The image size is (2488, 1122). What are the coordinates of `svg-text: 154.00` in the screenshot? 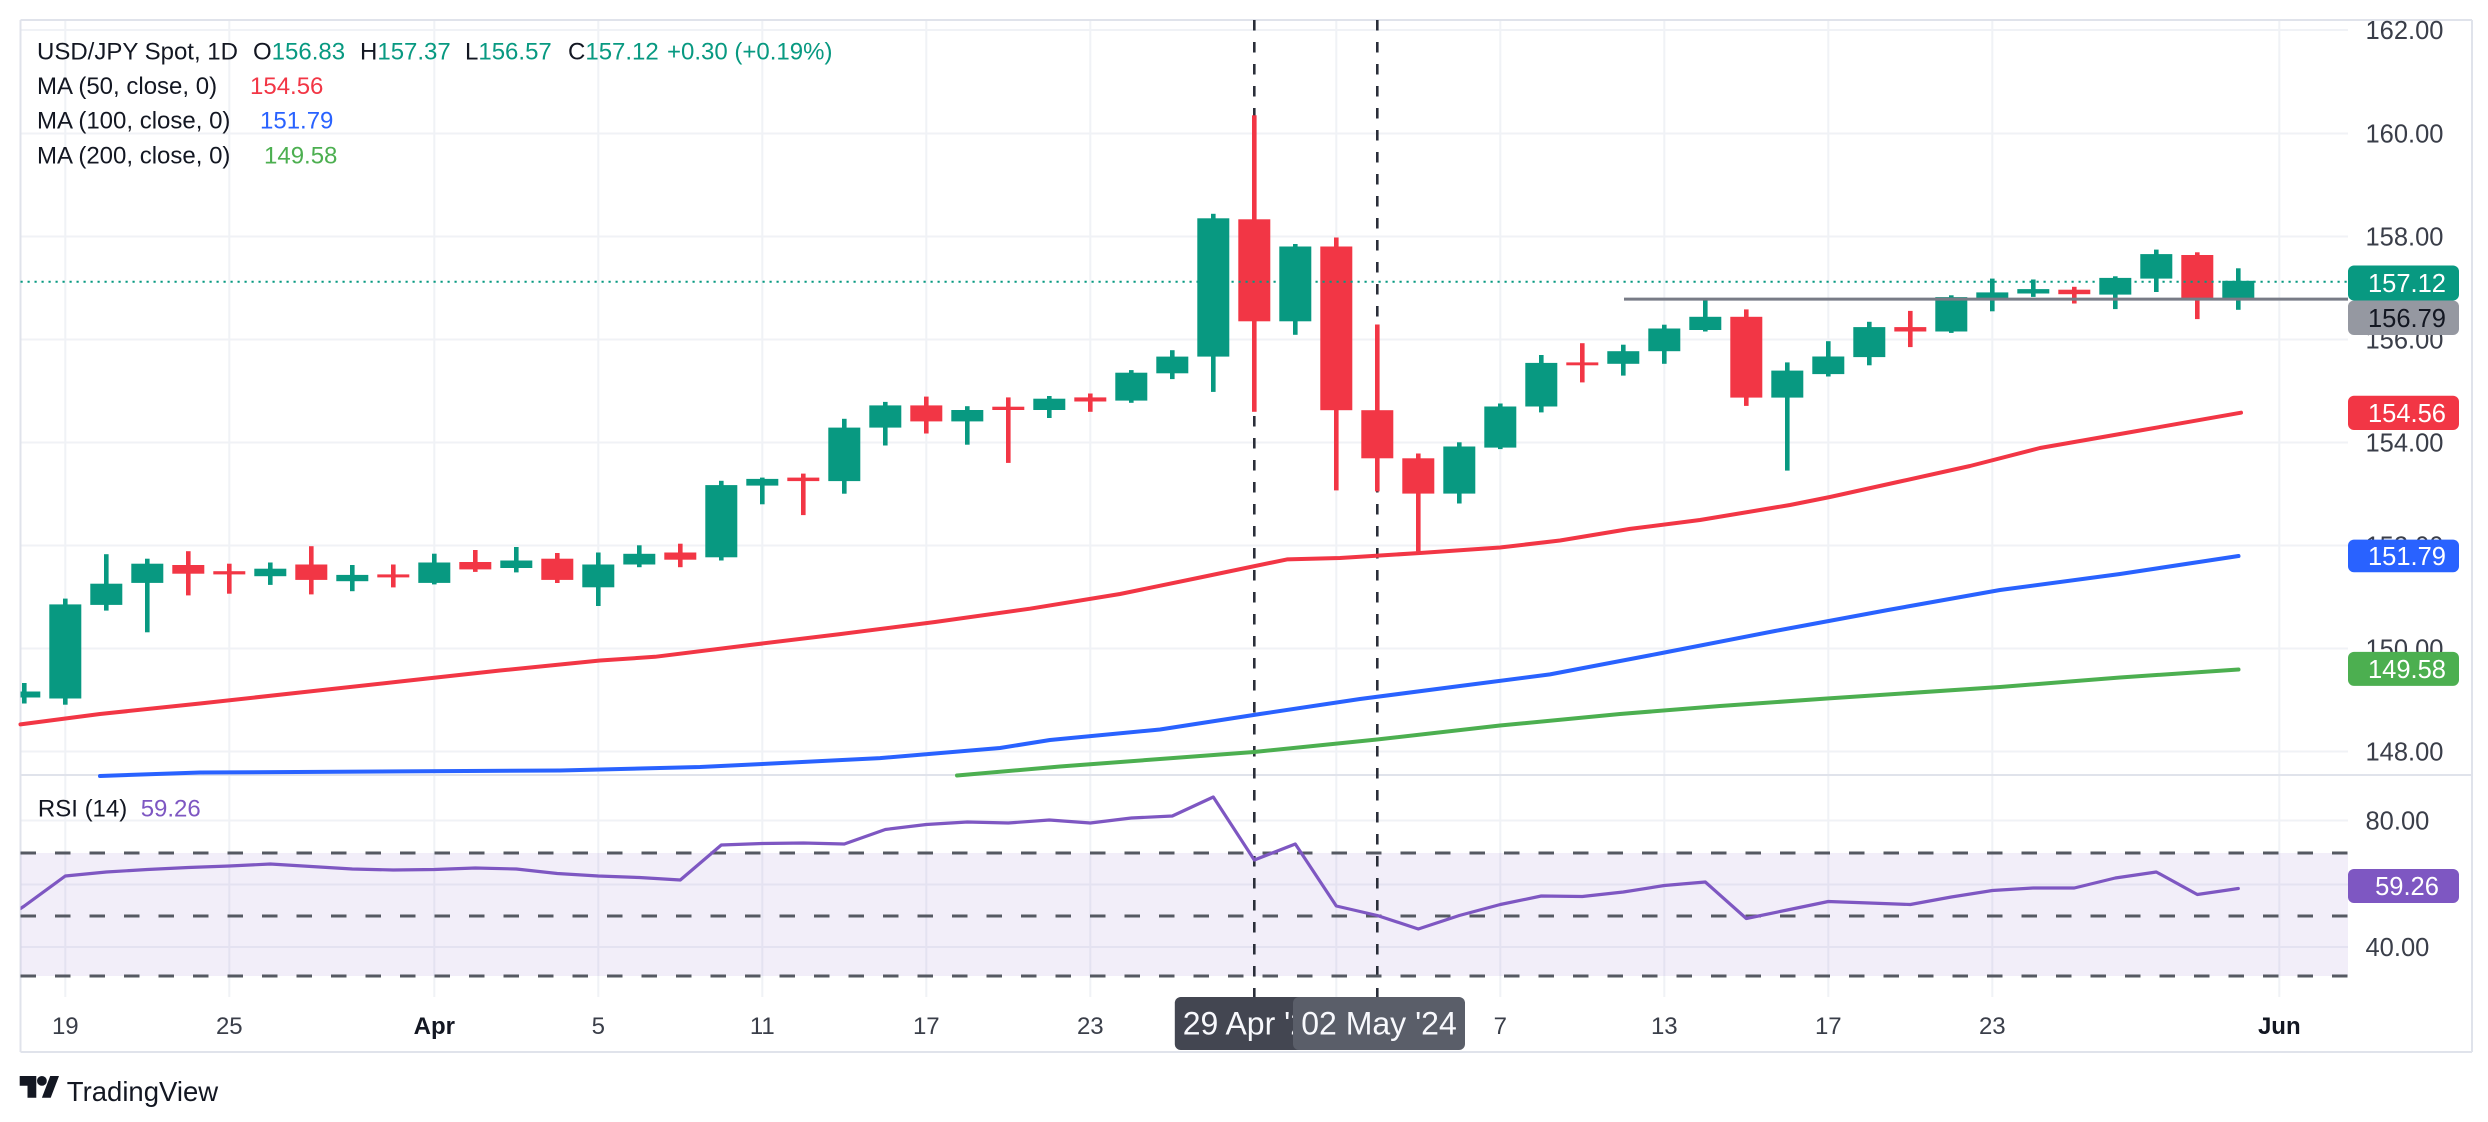 It's located at (2405, 444).